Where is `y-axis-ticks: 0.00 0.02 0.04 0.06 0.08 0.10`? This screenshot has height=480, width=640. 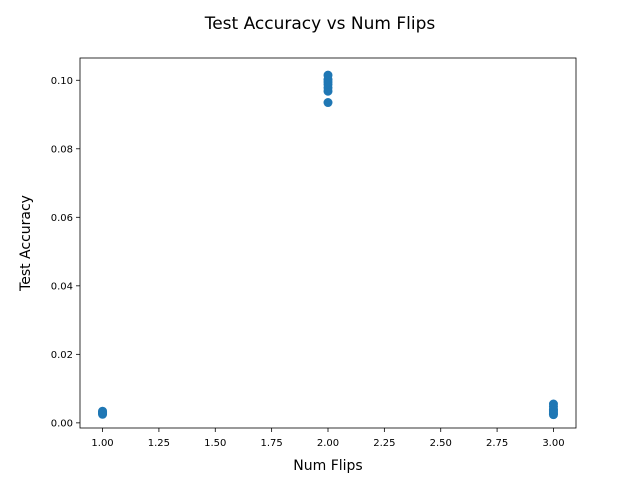 y-axis-ticks: 0.00 0.02 0.04 0.06 0.08 0.10 is located at coordinates (65, 252).